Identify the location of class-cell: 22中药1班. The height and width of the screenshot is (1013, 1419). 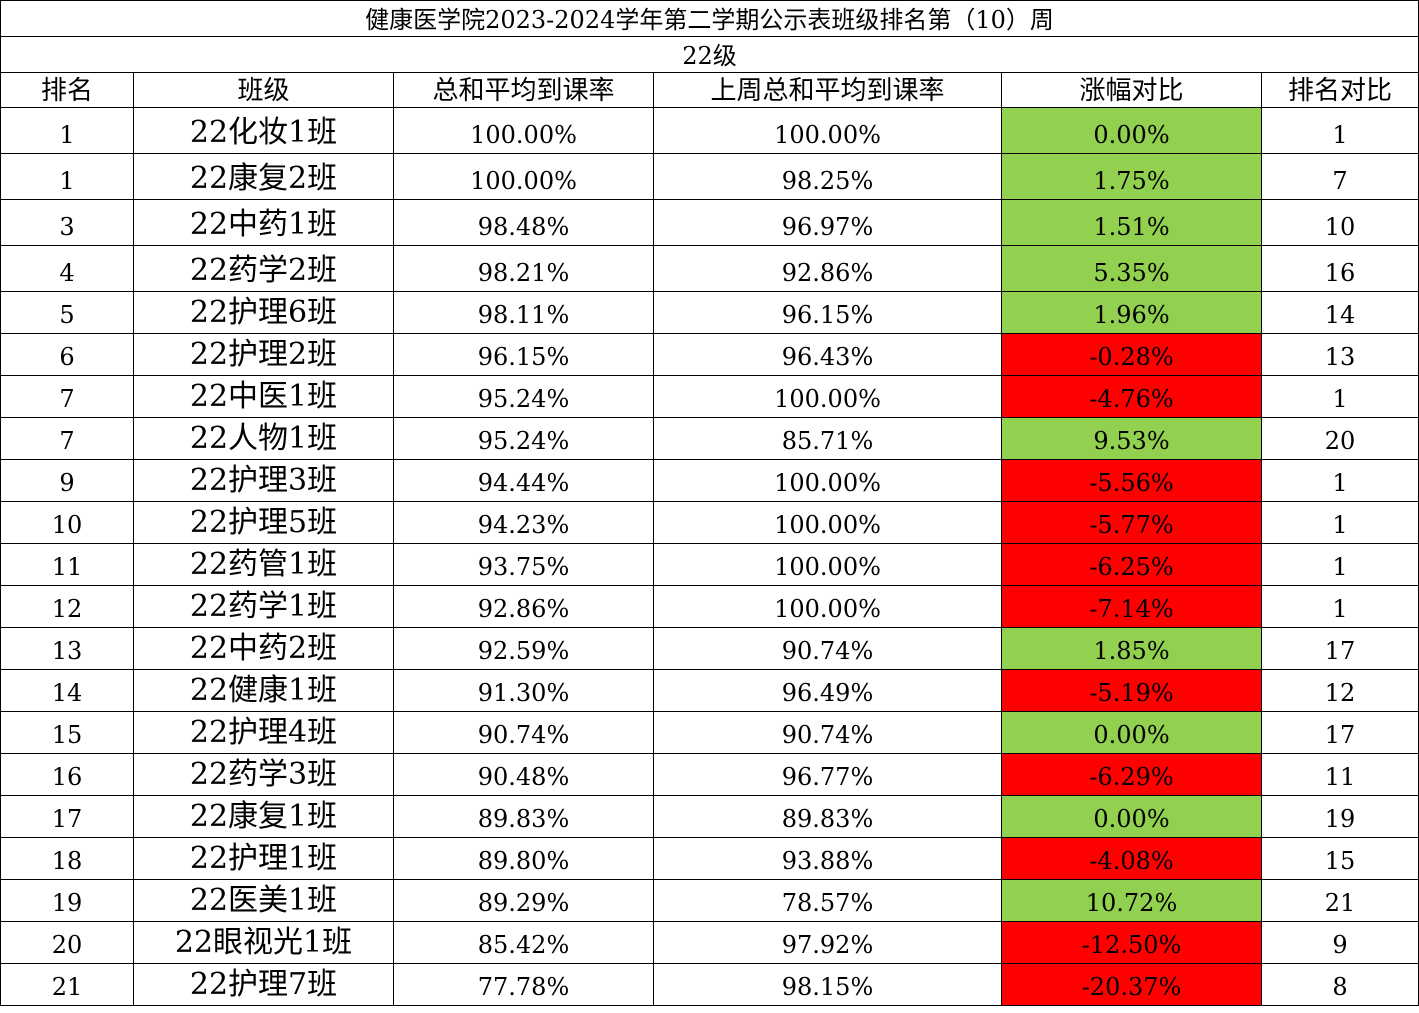
(263, 222).